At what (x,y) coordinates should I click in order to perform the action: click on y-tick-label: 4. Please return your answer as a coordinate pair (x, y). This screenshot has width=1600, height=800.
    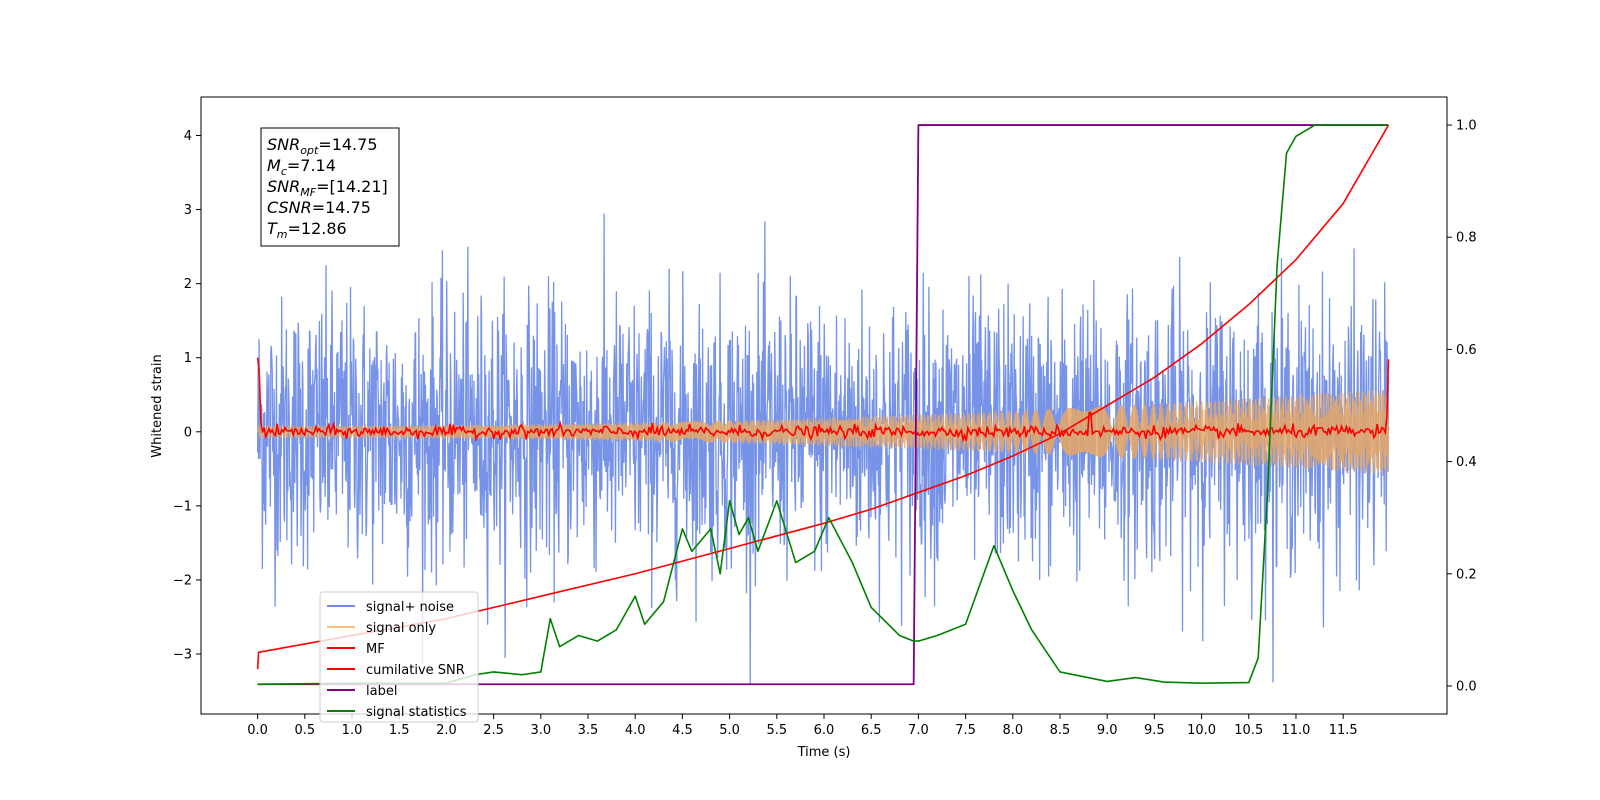
    Looking at the image, I should click on (188, 136).